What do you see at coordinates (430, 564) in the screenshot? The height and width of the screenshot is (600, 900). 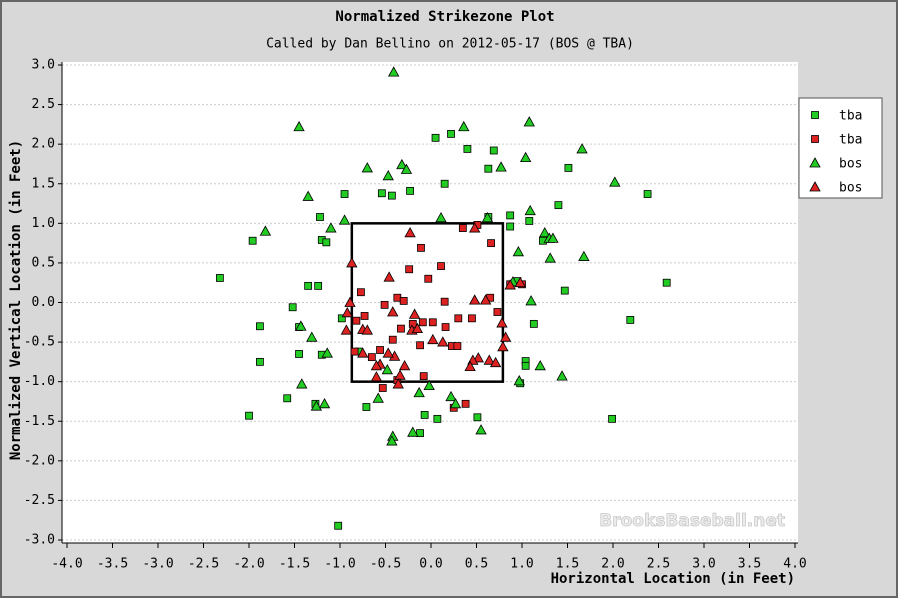 I see `x-tick-label: 0.0` at bounding box center [430, 564].